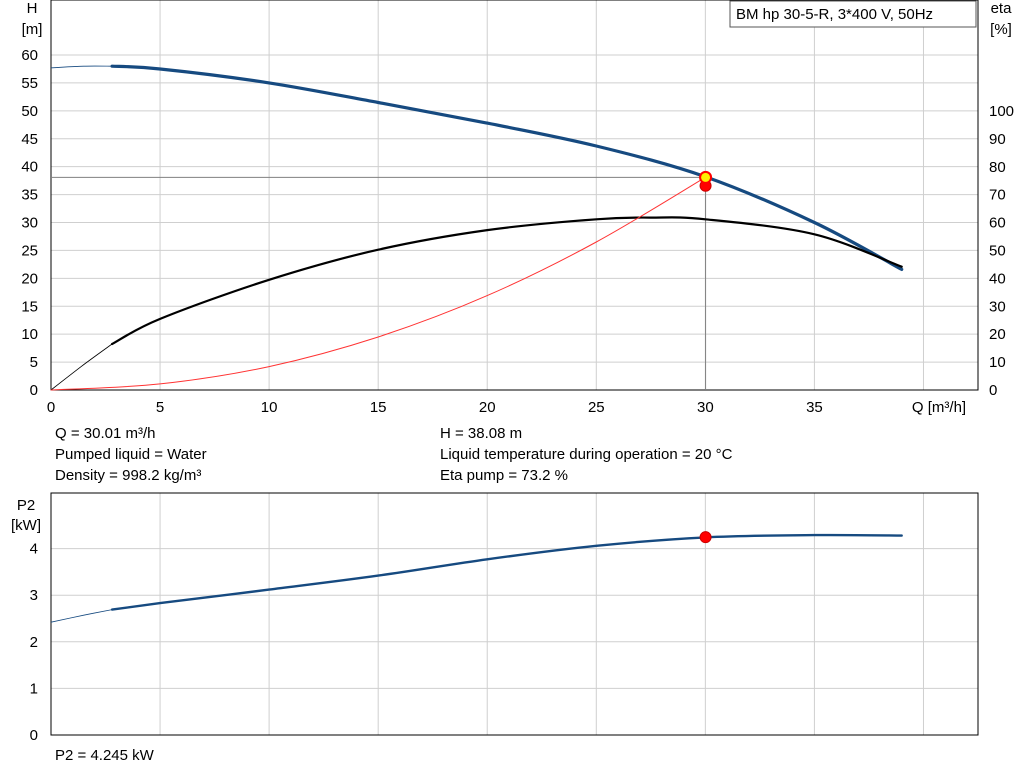 The width and height of the screenshot is (1024, 781). What do you see at coordinates (269, 407) in the screenshot?
I see `flow-tick-label: 10` at bounding box center [269, 407].